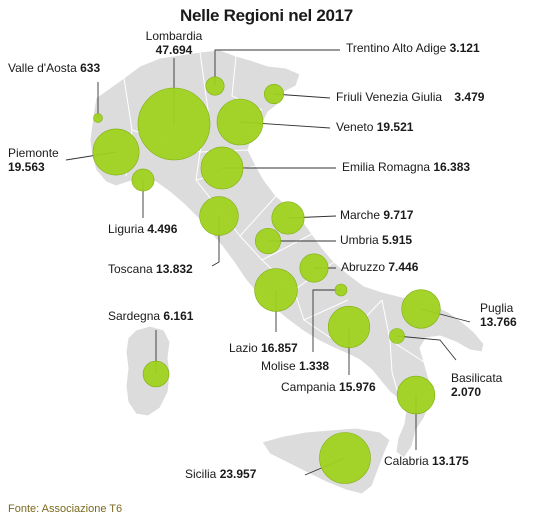 Image resolution: width=533 pixels, height=525 pixels. What do you see at coordinates (361, 240) in the screenshot?
I see `region-name-umbria: Umbria` at bounding box center [361, 240].